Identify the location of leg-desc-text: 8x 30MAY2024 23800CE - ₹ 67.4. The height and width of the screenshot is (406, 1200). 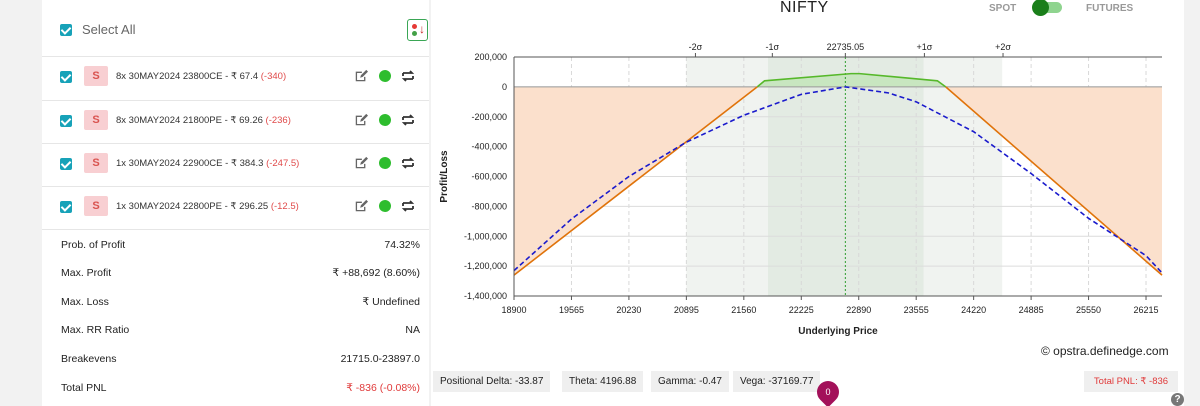
(187, 76).